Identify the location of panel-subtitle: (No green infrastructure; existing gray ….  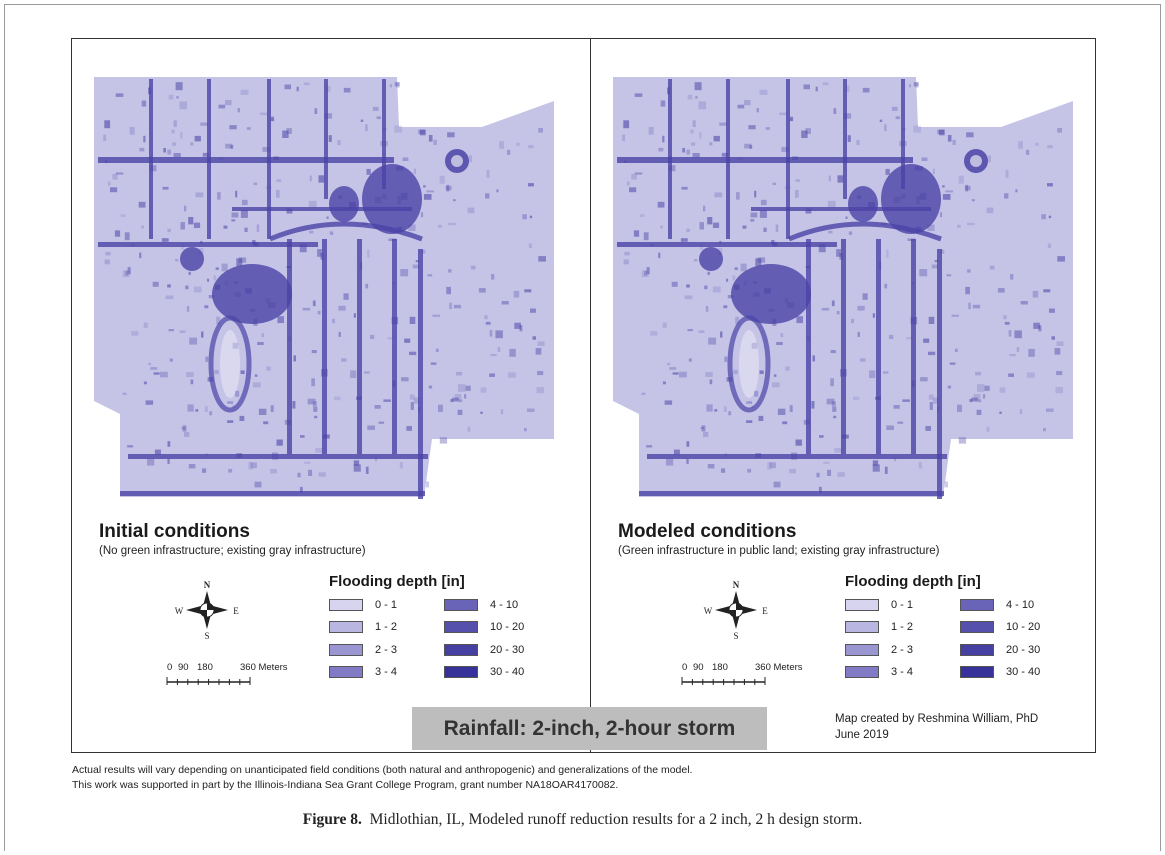
(232, 551).